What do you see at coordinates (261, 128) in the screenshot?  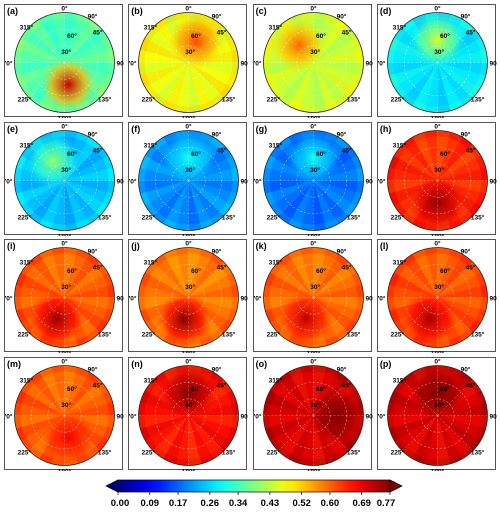 I see `panel-label: (g)` at bounding box center [261, 128].